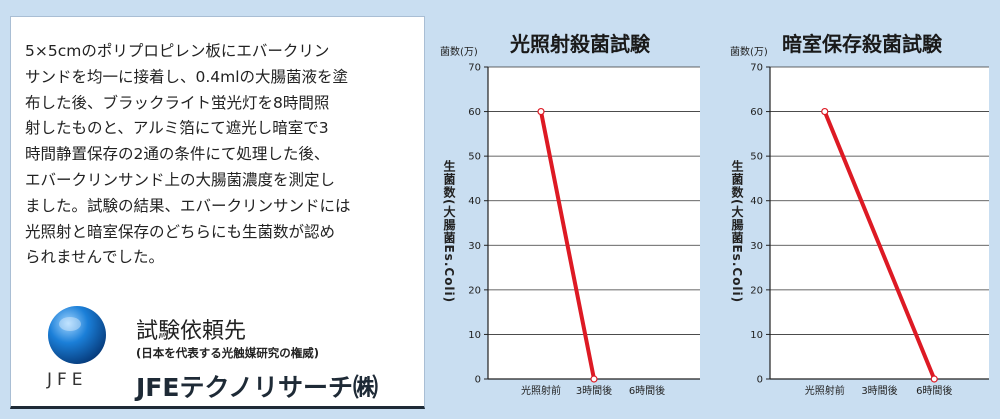  Describe the element at coordinates (180, 231) in the screenshot. I see `description-line: 光照射と暗室保存のどちらにも生菌数が認め` at that location.